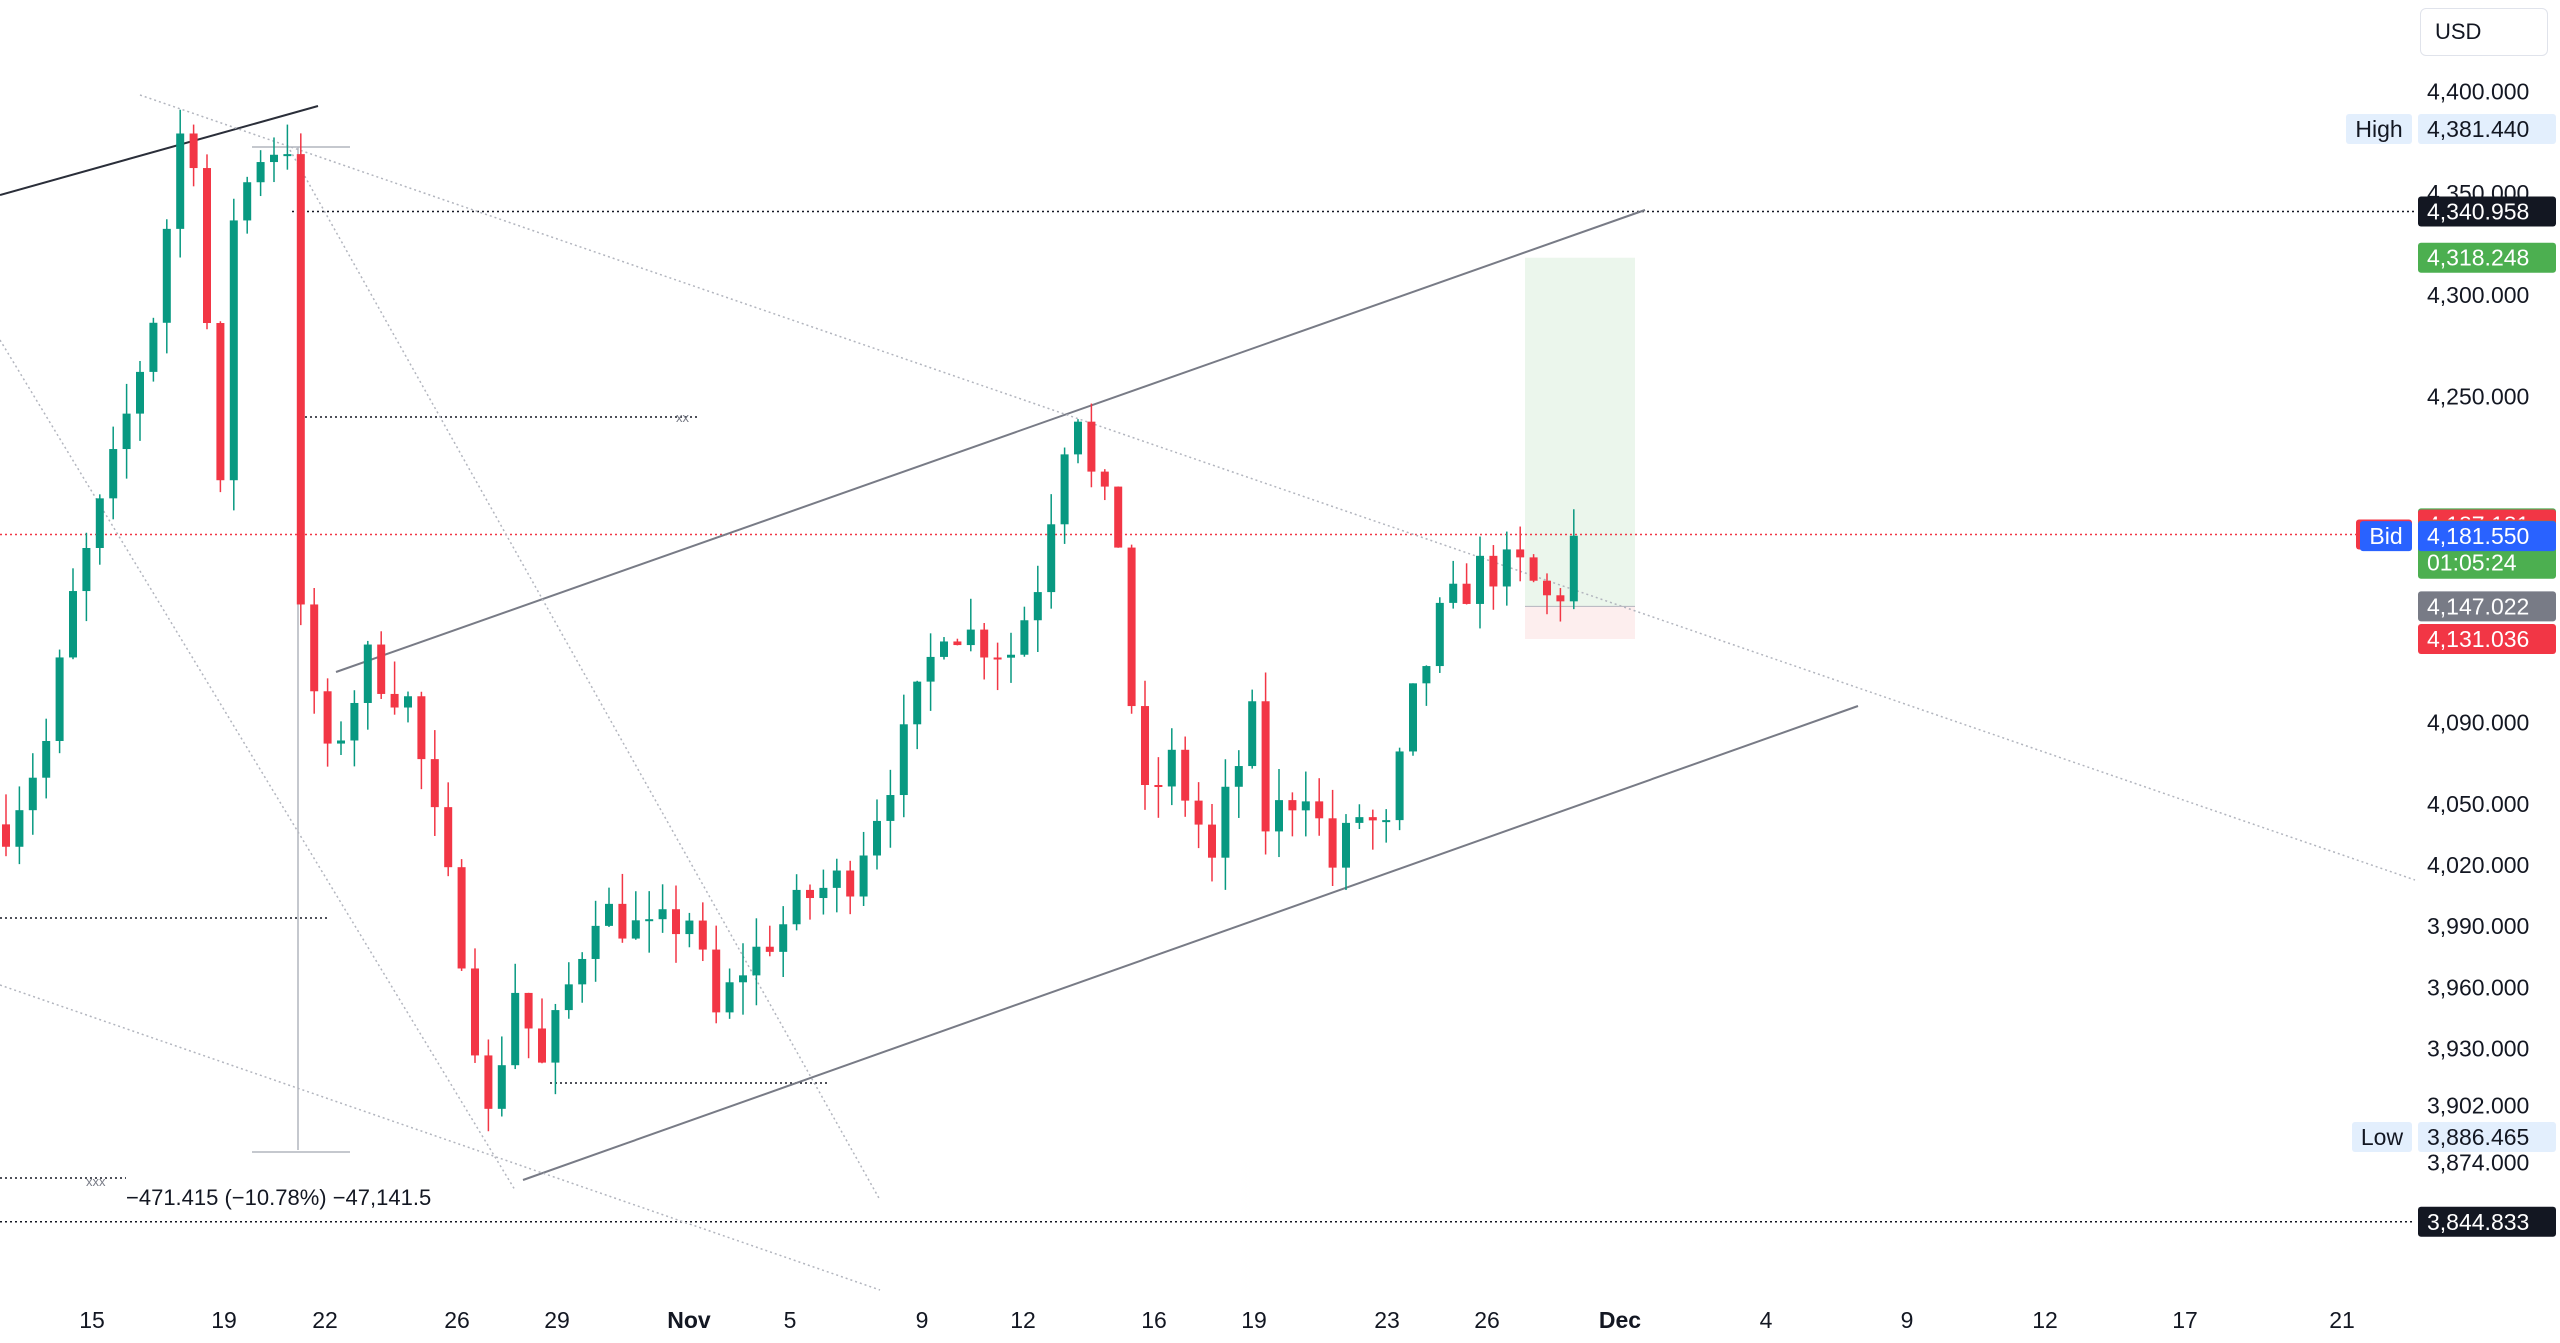 The height and width of the screenshot is (1343, 2560). Describe the element at coordinates (1620, 1320) in the screenshot. I see `date-label: Dec` at that location.